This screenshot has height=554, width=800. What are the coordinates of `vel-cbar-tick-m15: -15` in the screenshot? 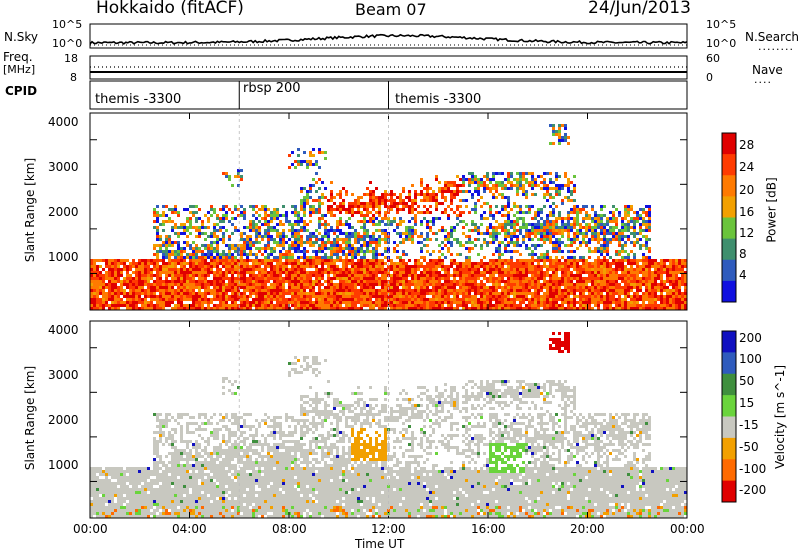 It's located at (749, 425).